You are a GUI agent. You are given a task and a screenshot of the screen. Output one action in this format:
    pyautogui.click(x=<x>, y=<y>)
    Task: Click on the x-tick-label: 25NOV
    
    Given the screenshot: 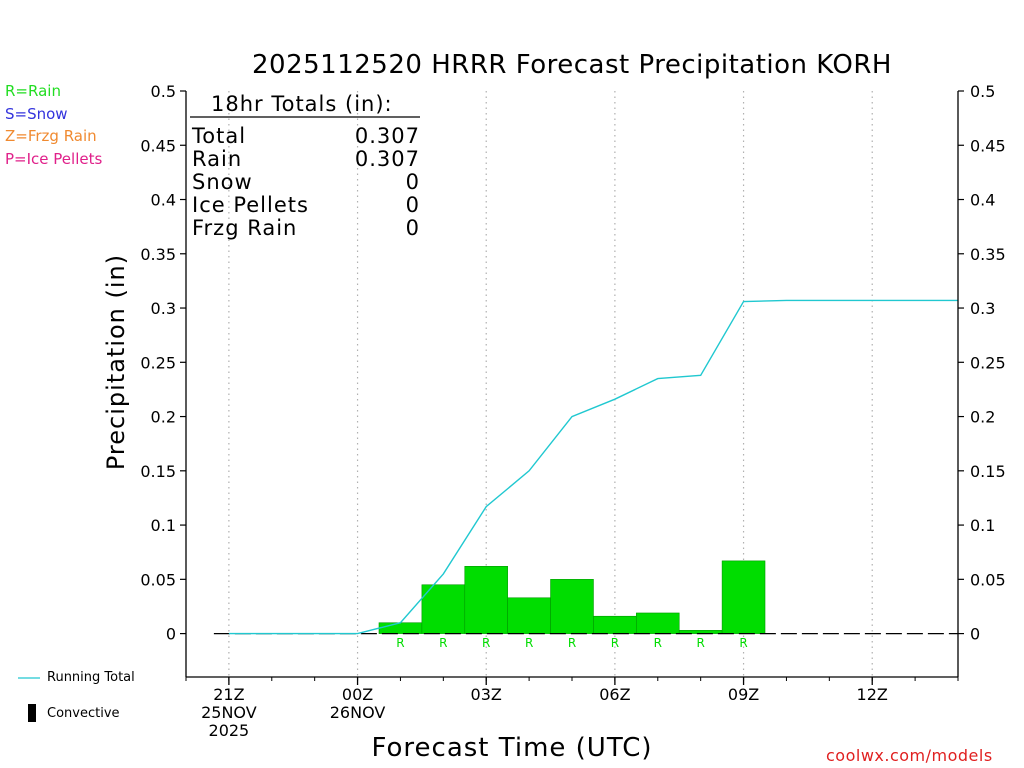 What is the action you would take?
    pyautogui.click(x=229, y=712)
    